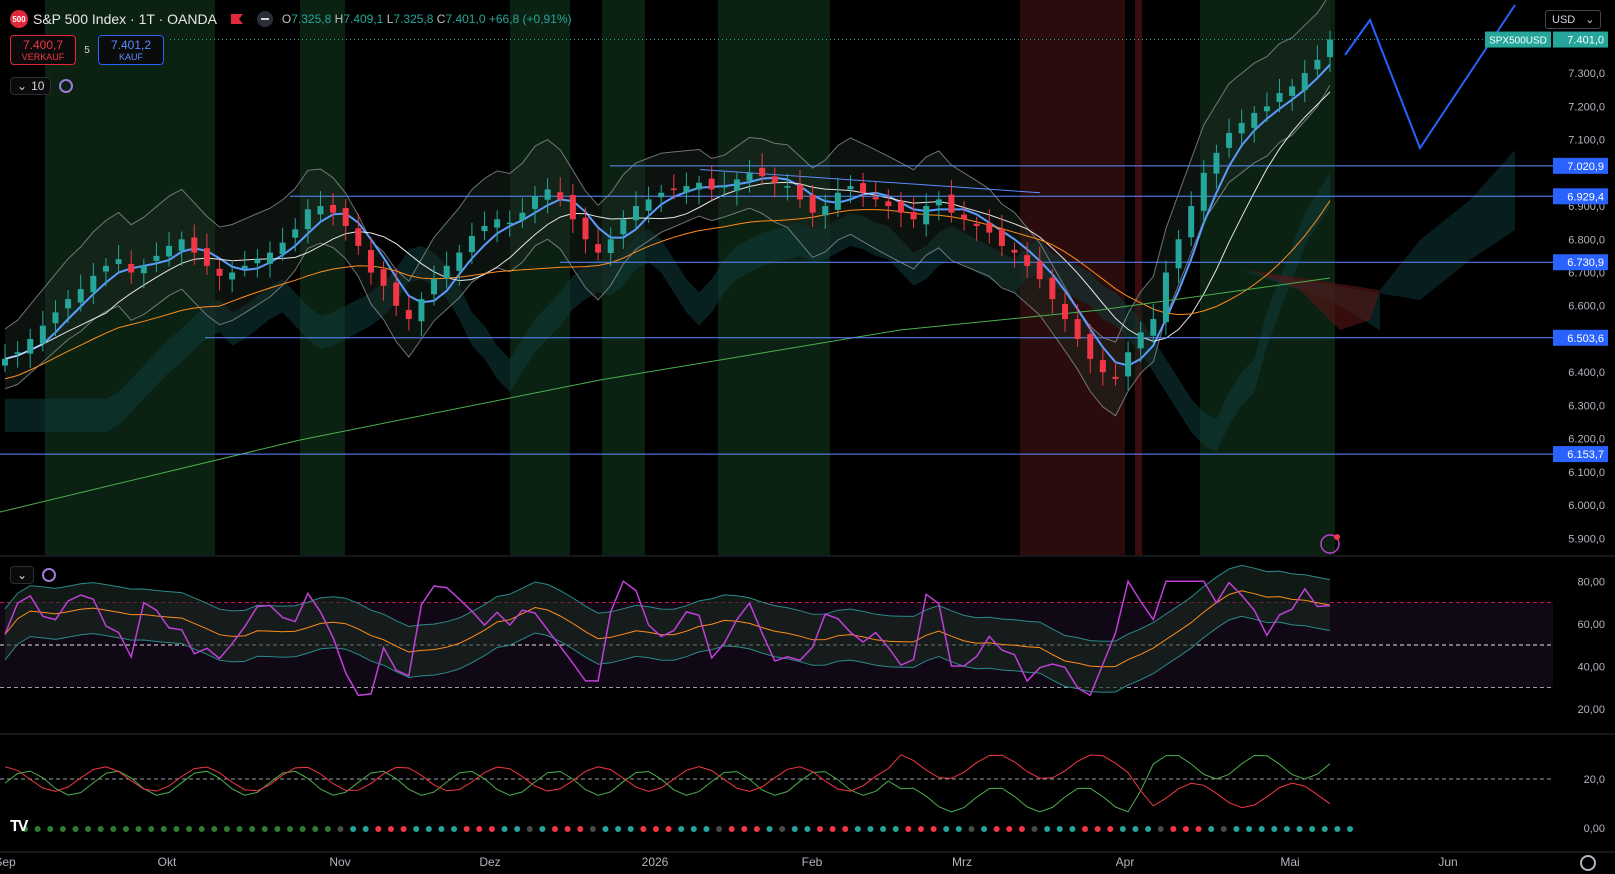 The height and width of the screenshot is (874, 1615). Describe the element at coordinates (812, 862) in the screenshot. I see `time-axis-label: Feb` at that location.